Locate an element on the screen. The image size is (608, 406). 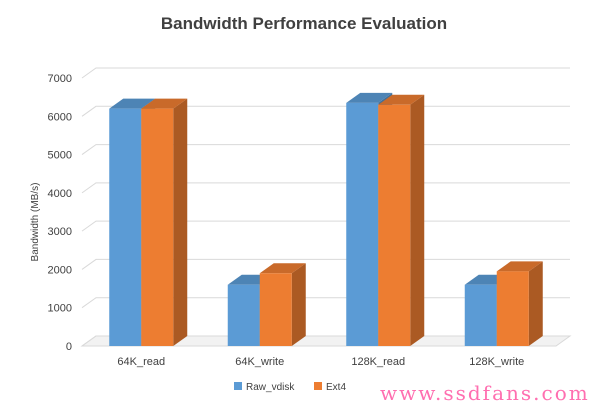
y-tick-label: 5000 is located at coordinates (60, 156).